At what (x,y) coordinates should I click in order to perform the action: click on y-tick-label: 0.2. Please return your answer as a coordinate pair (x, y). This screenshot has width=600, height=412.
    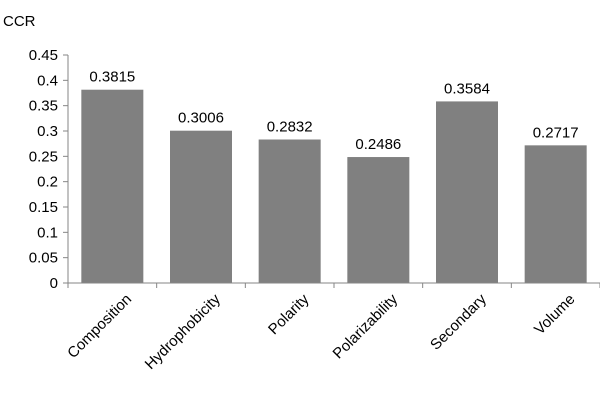
    Looking at the image, I should click on (47, 182).